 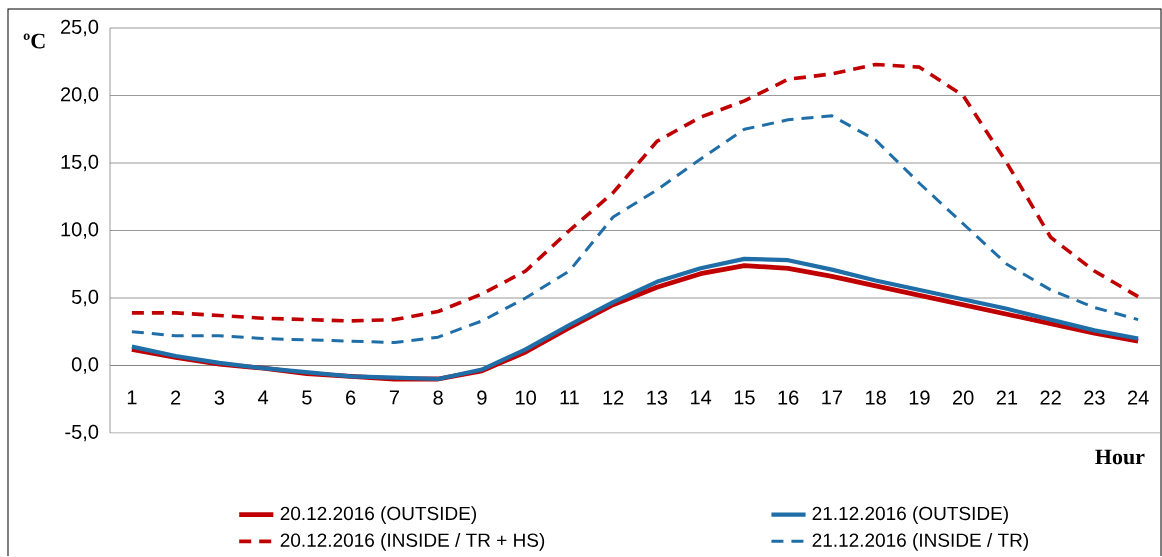 I want to click on x-tick-label: 1, so click(x=132, y=397).